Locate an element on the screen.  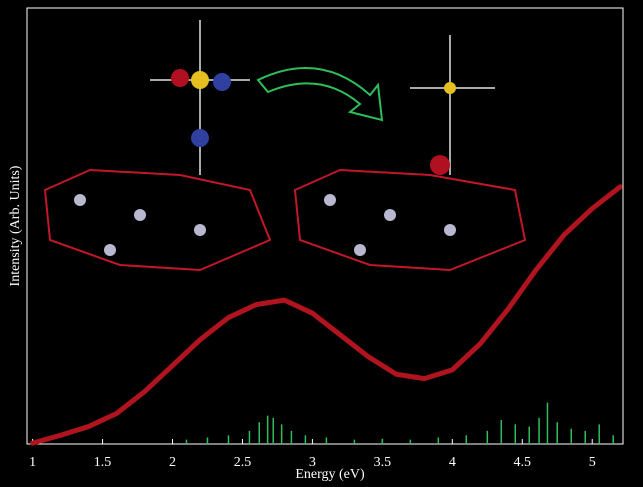
x-tick-label: 1 is located at coordinates (32, 462).